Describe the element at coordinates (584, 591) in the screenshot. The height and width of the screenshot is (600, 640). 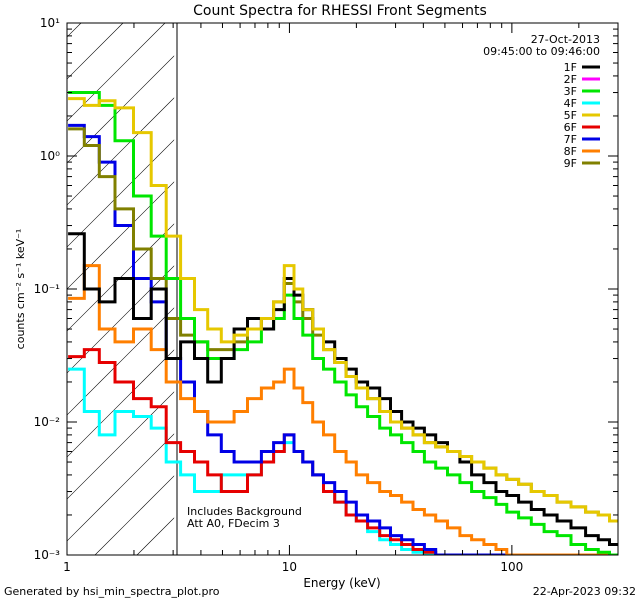
I see `footer-timestamp: 22-Apr-2023 09:32` at that location.